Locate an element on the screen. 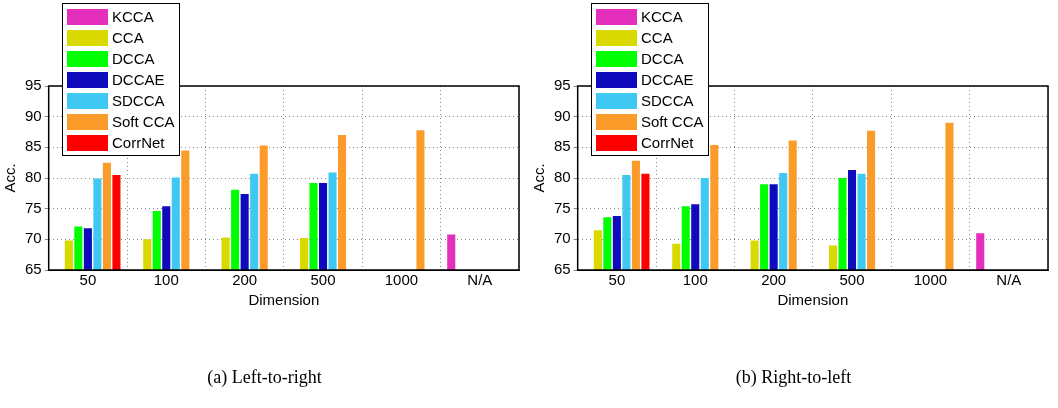 Image resolution: width=1058 pixels, height=408 pixels. text: (a) Left-to-right is located at coordinates (264, 377).